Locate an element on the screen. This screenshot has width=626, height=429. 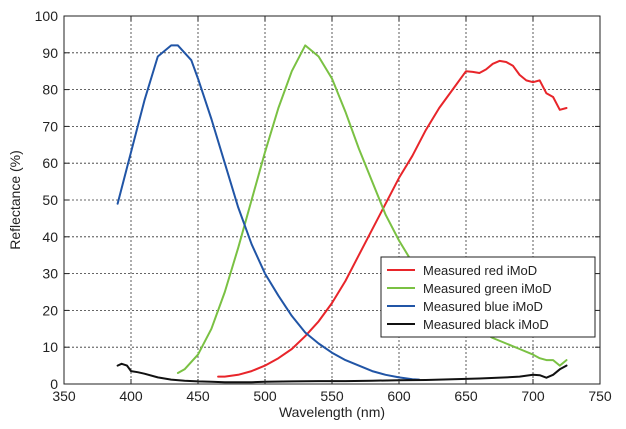
y-tick-label: 30 is located at coordinates (50, 274).